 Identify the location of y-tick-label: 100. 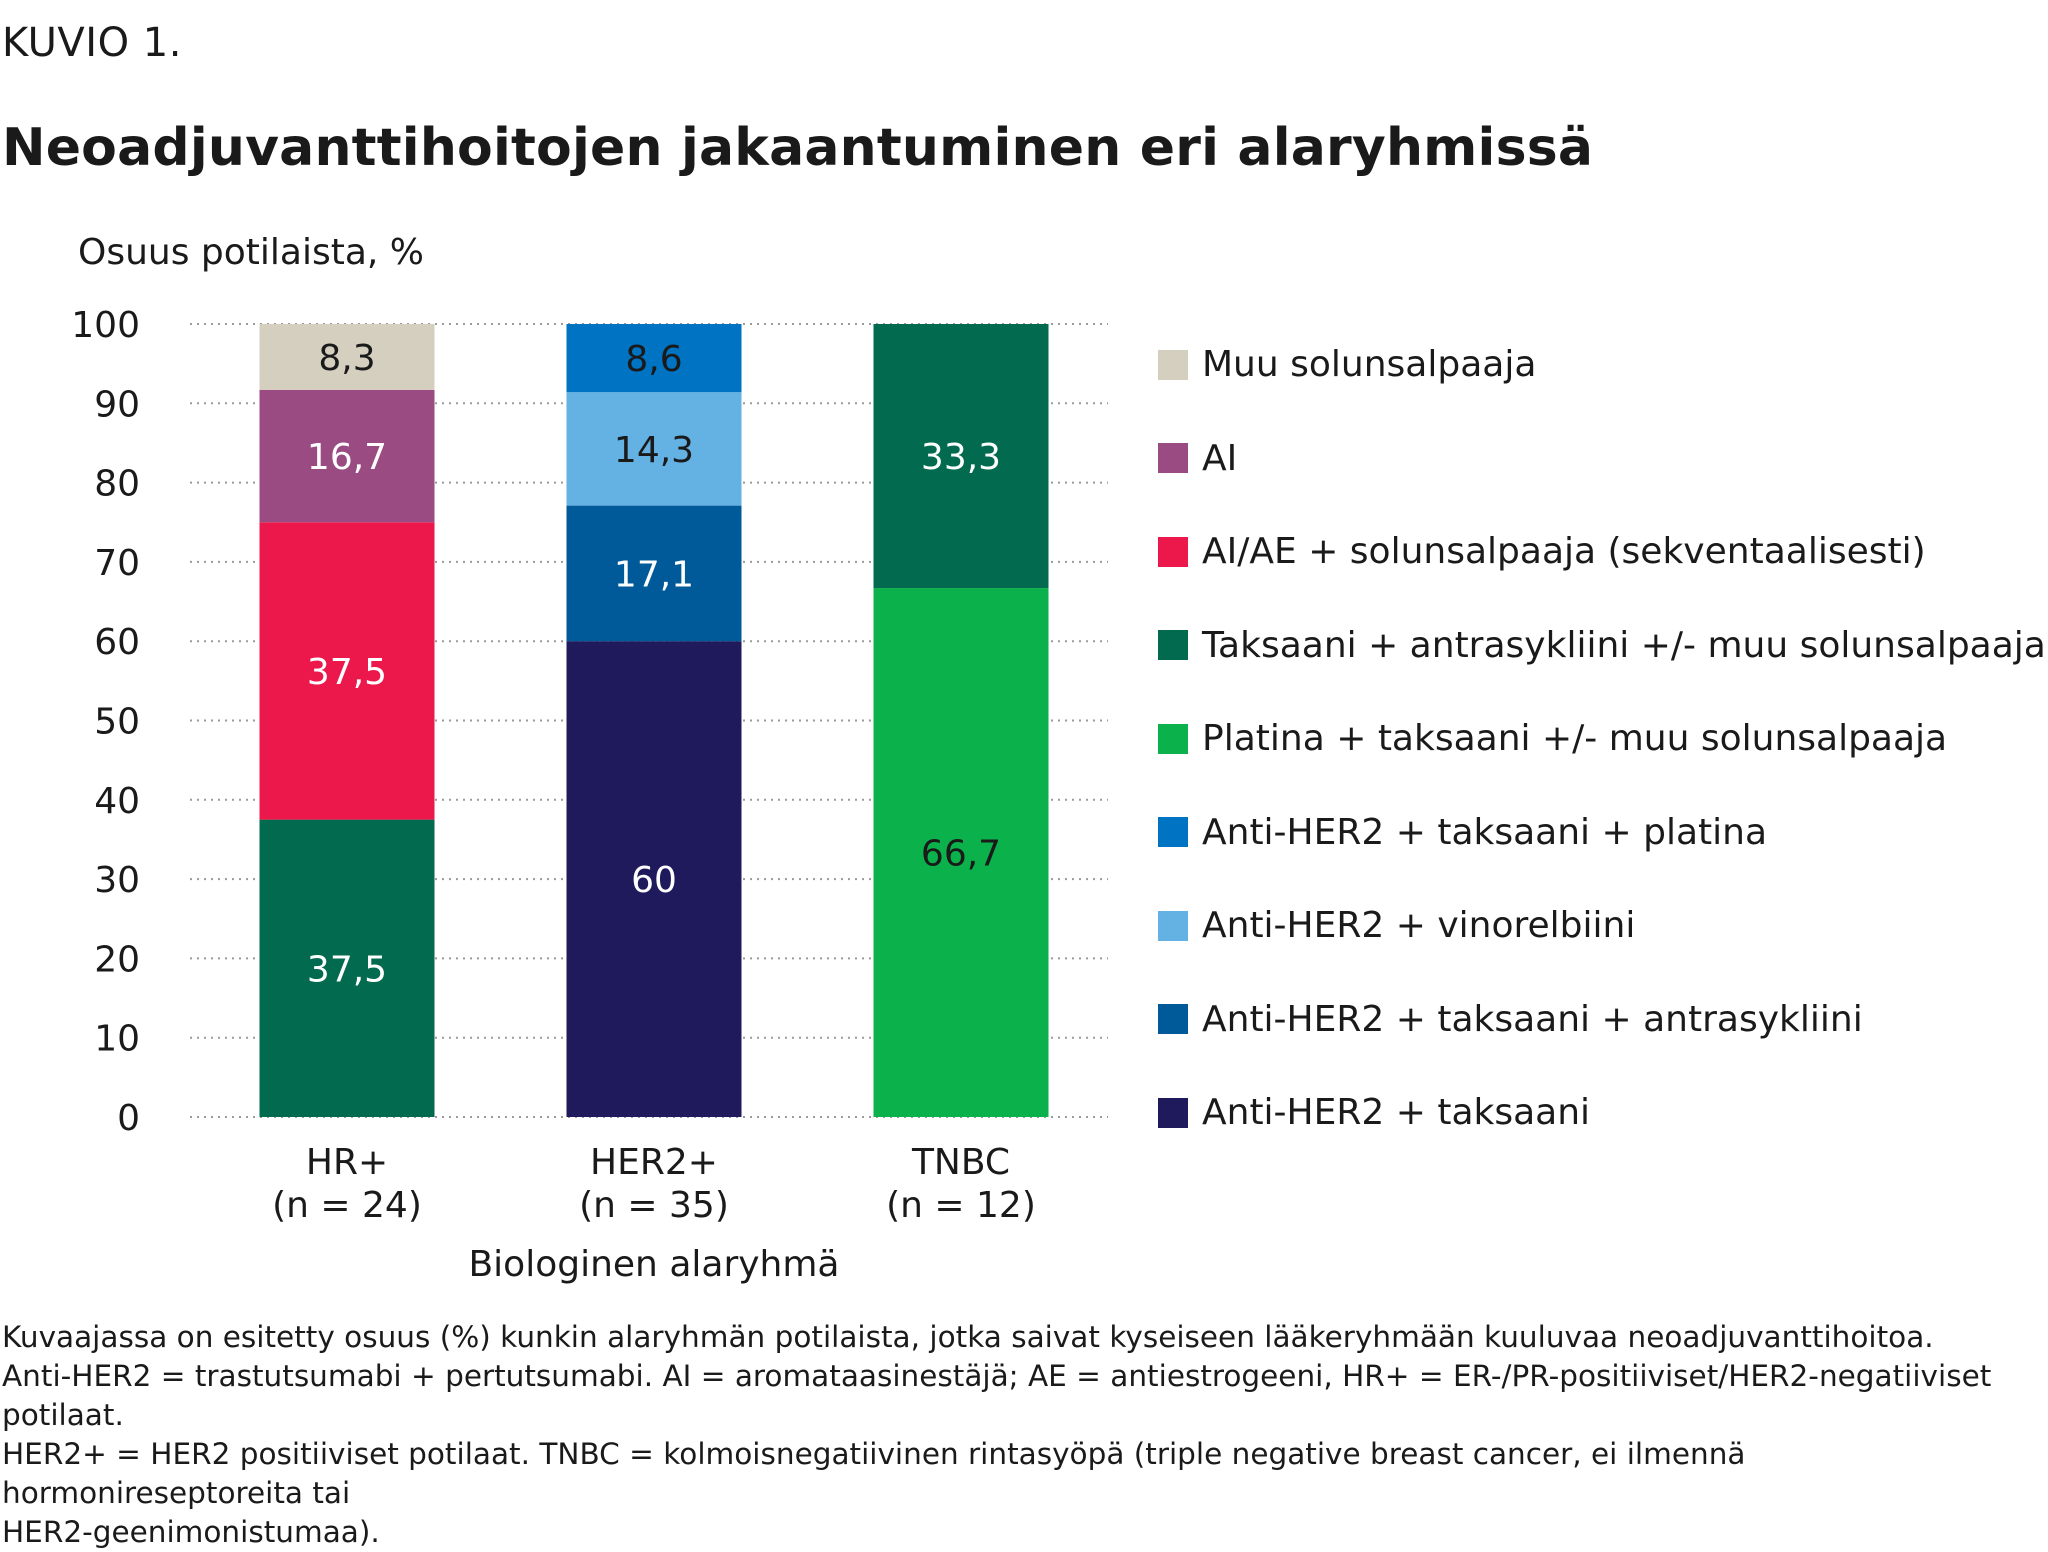
(105, 325).